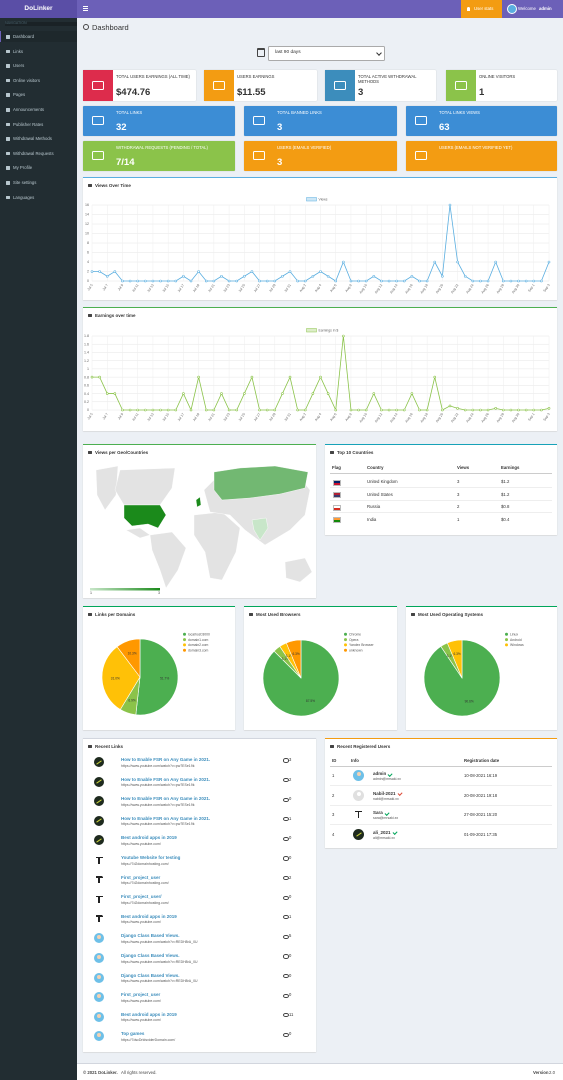 Image resolution: width=563 pixels, height=1080 pixels. Describe the element at coordinates (545, 8) in the screenshot. I see `welcome-user: admin` at that location.